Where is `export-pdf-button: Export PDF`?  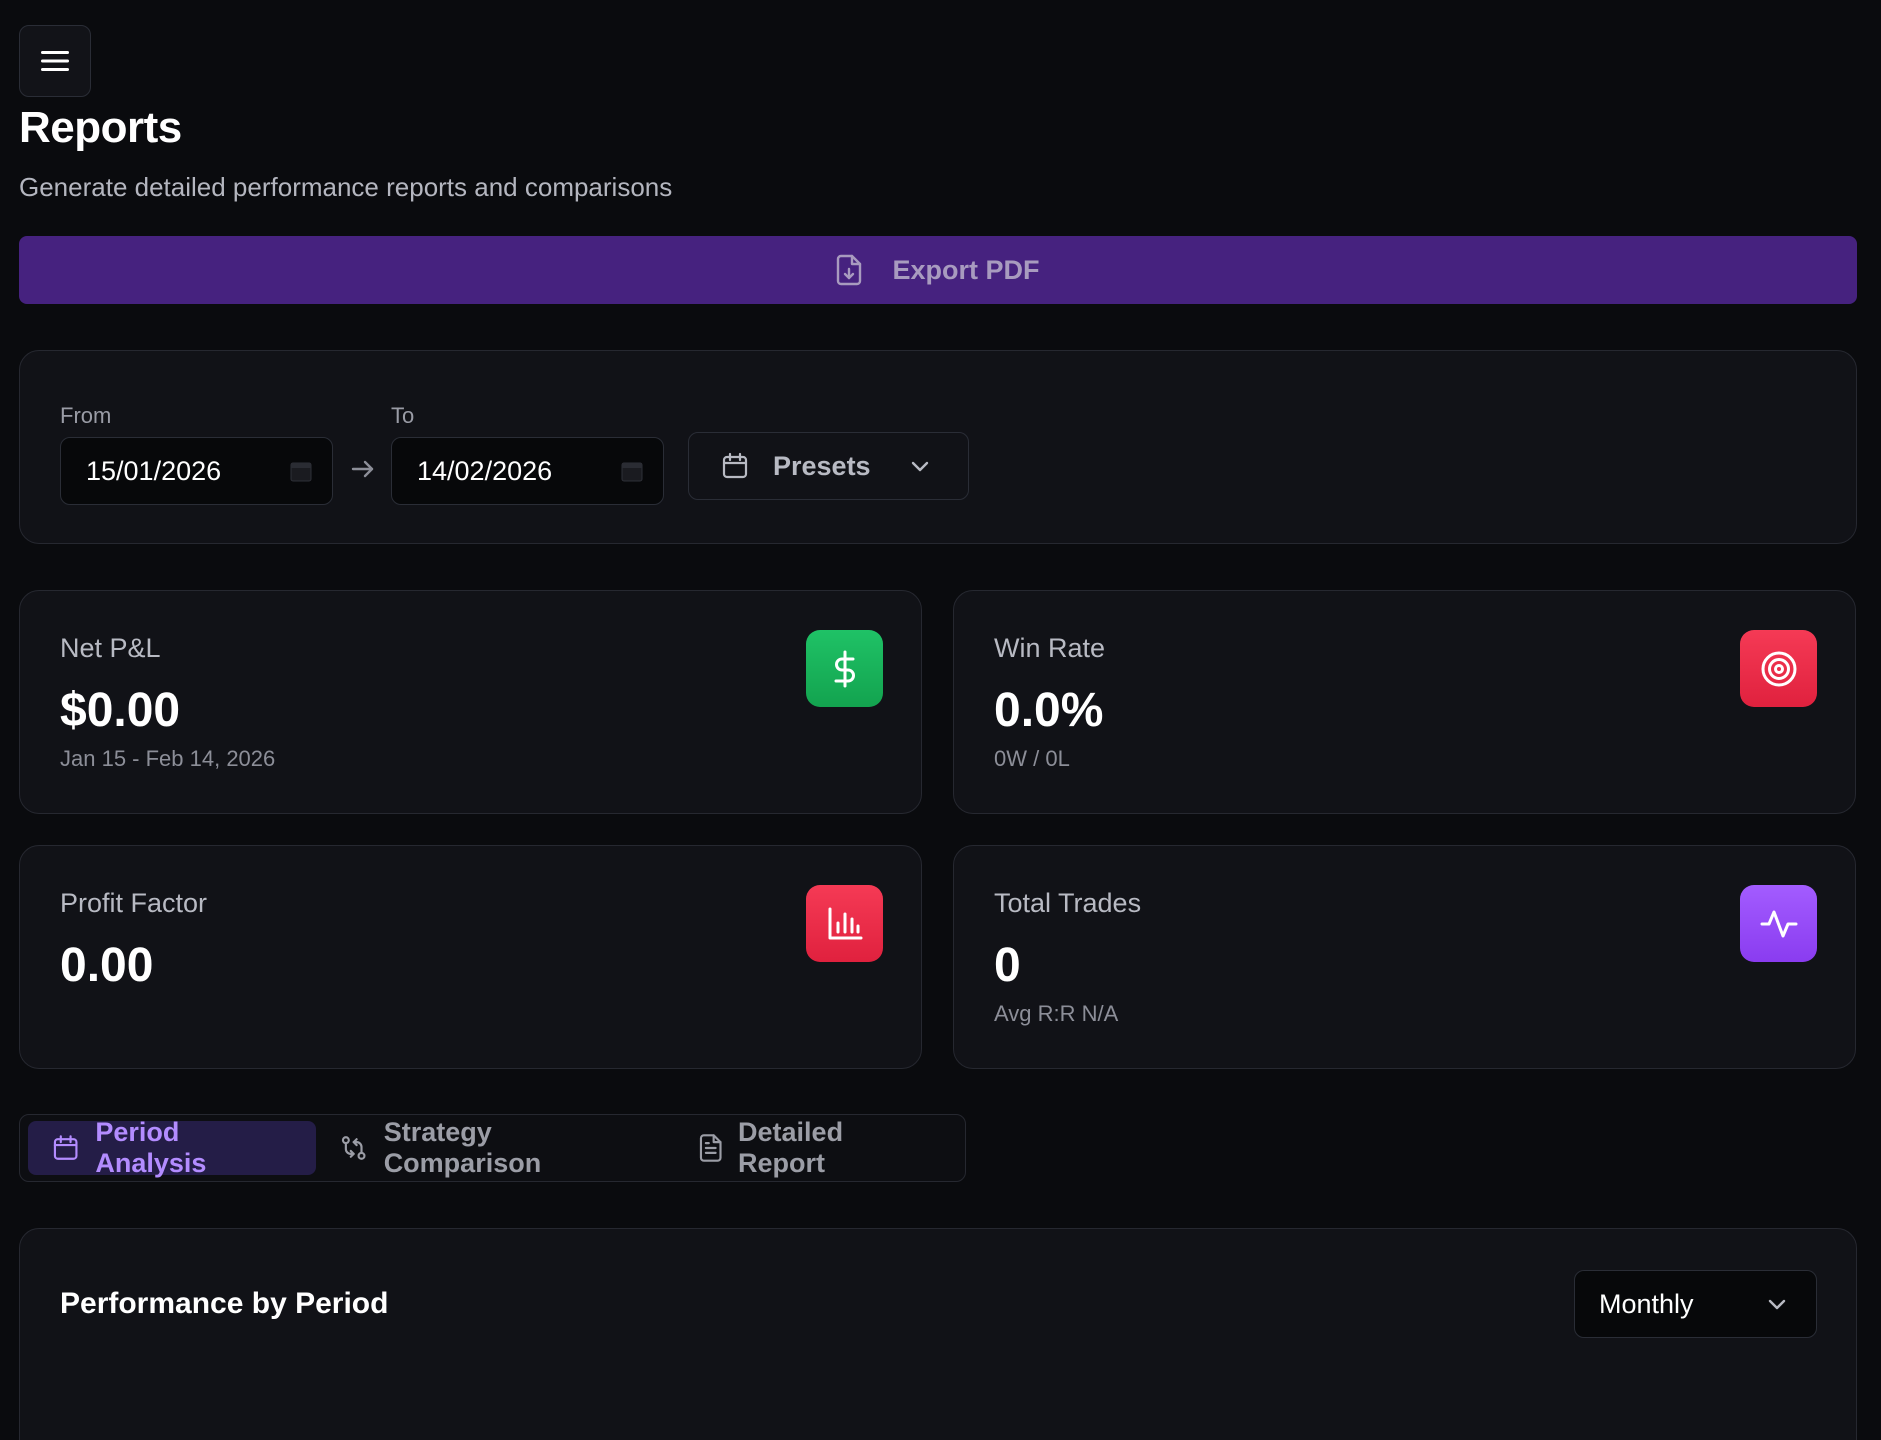 export-pdf-button: Export PDF is located at coordinates (938, 270).